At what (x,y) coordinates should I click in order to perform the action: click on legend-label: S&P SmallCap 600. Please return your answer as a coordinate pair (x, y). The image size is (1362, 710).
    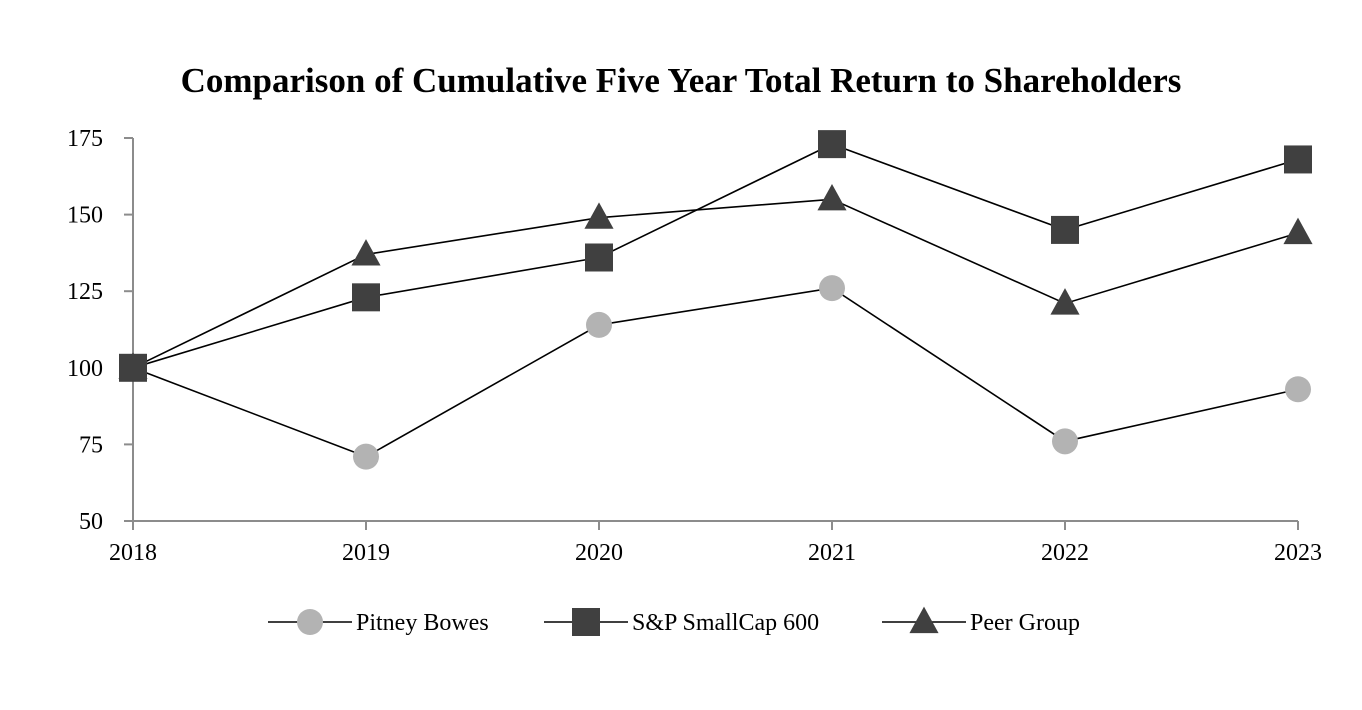
    Looking at the image, I should click on (725, 623).